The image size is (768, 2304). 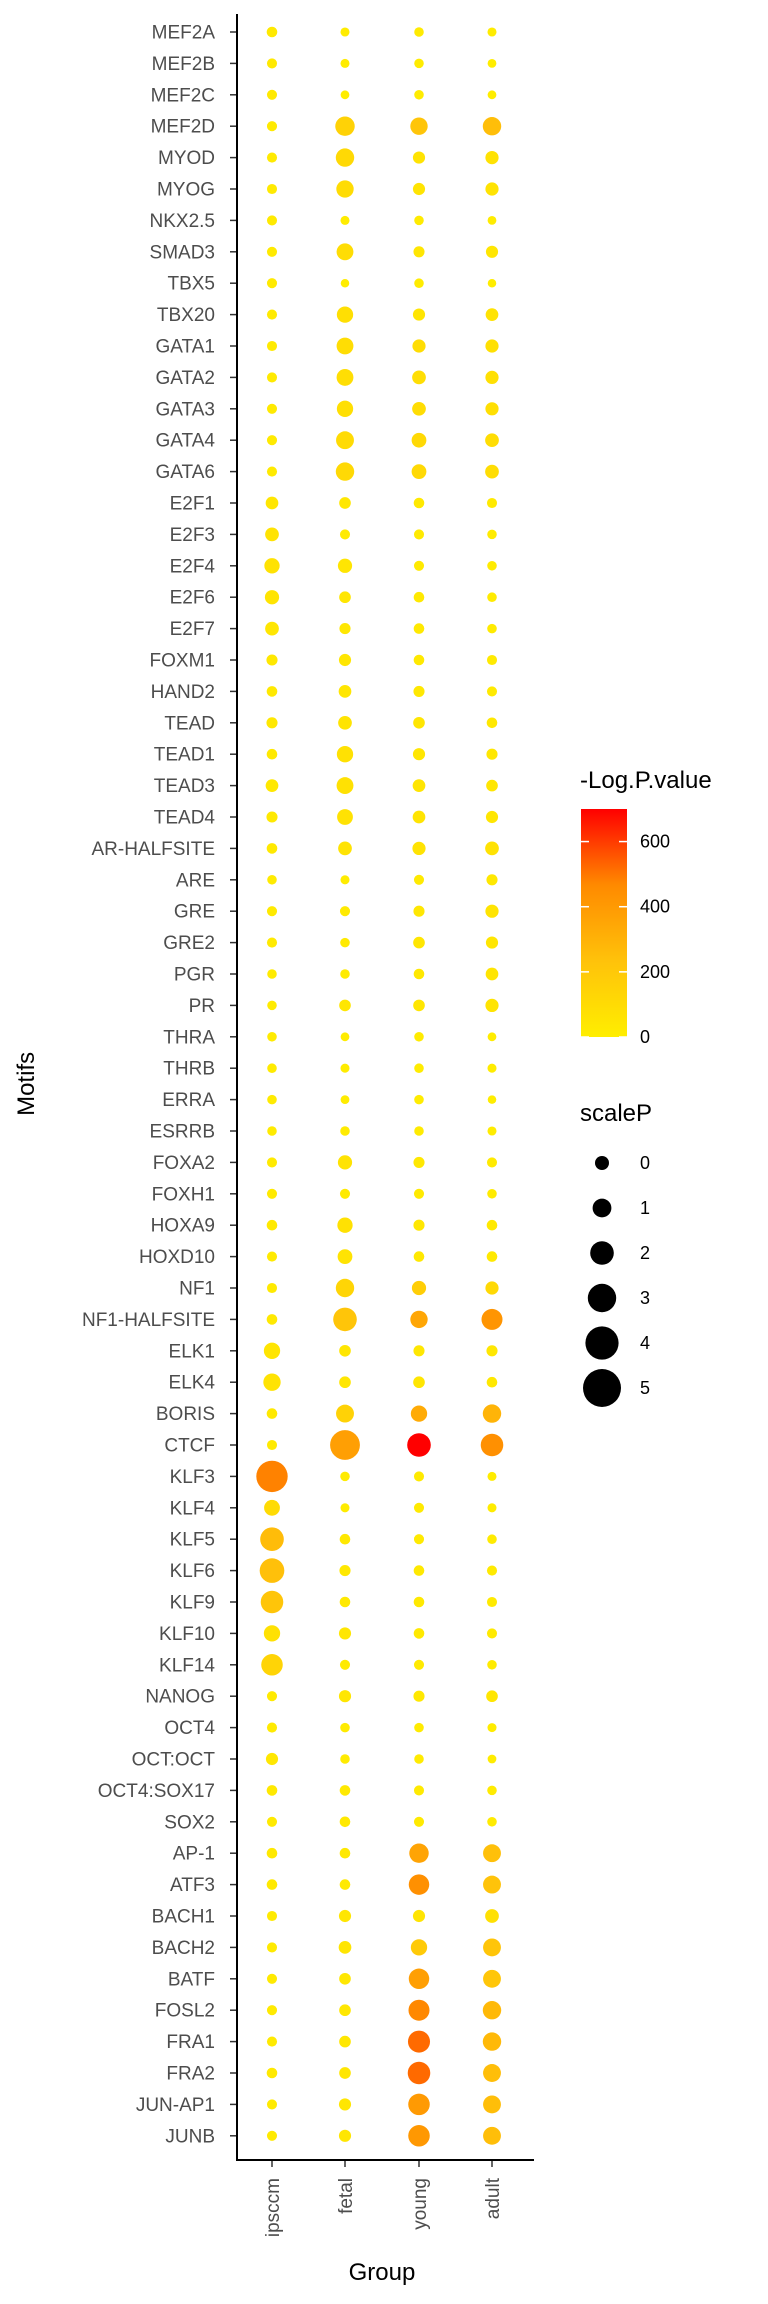 I want to click on y-tick-label: OCT4, so click(x=189, y=1728).